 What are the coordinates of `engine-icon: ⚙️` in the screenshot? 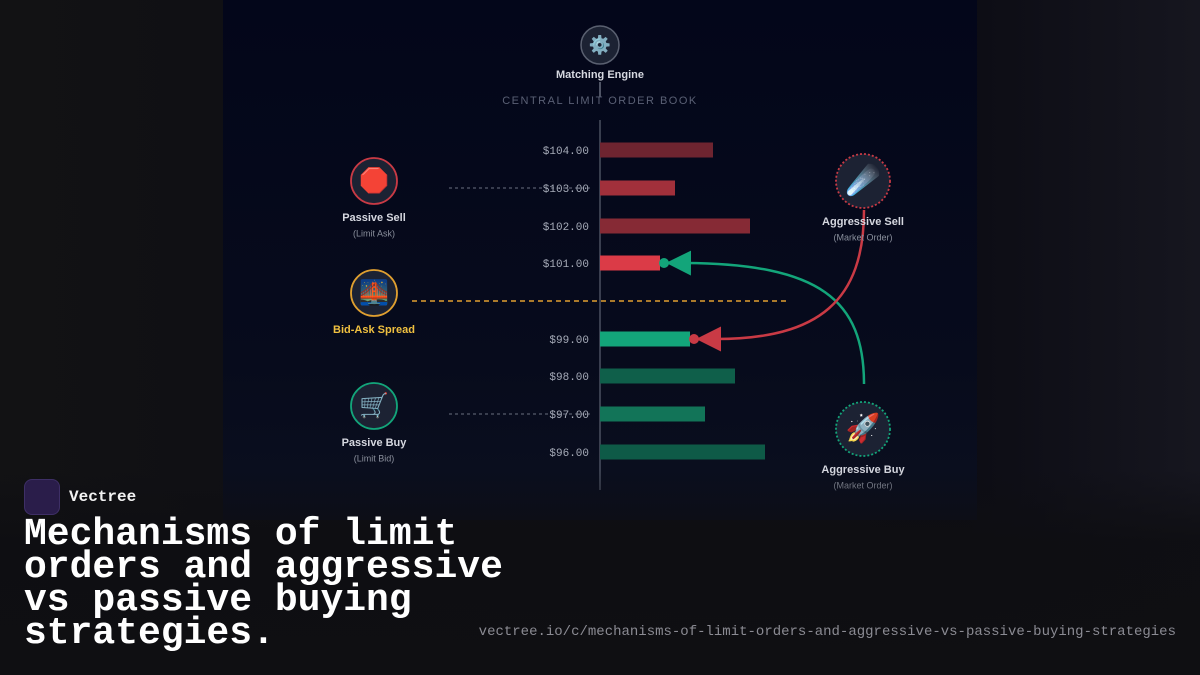 It's located at (600, 44).